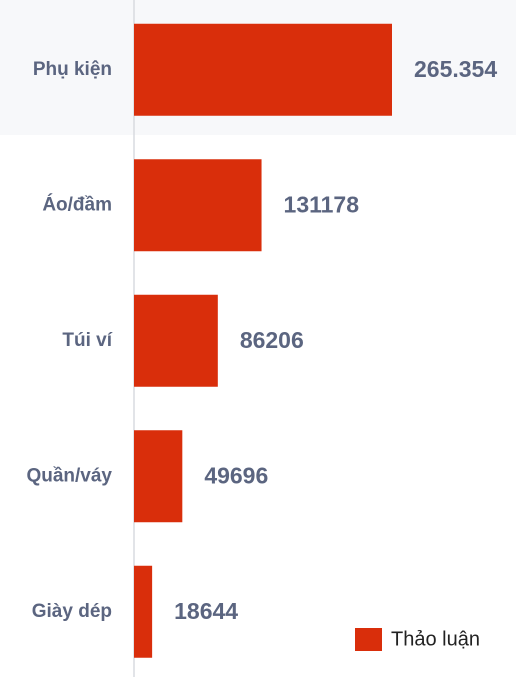  What do you see at coordinates (368, 639) in the screenshot?
I see `legend-swatch` at bounding box center [368, 639].